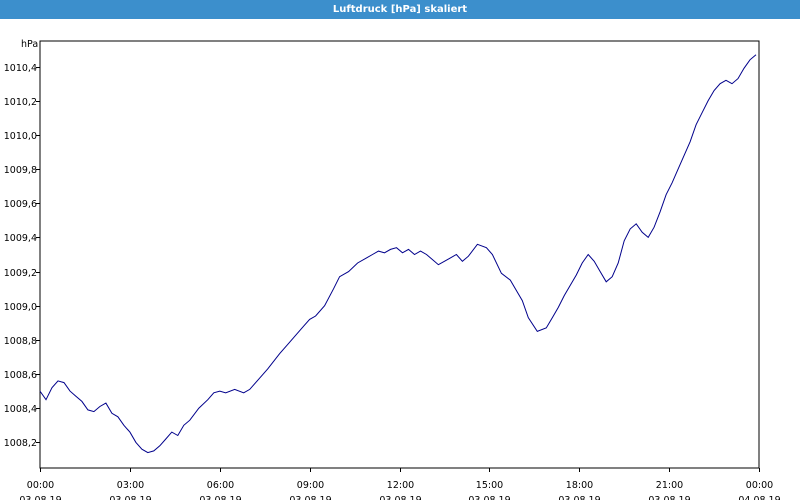  Describe the element at coordinates (759, 497) in the screenshot. I see `x-tick-label-date: 04.08.19` at that location.